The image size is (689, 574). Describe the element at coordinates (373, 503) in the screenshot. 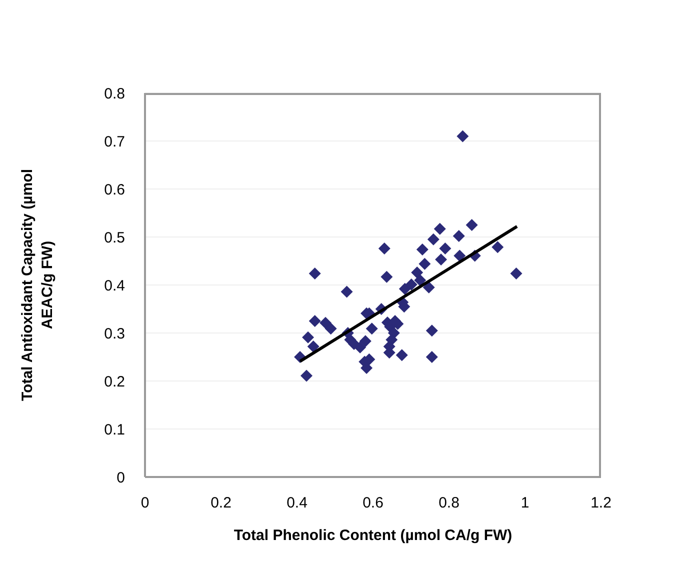

I see `x-tick-label: 0.6` at that location.